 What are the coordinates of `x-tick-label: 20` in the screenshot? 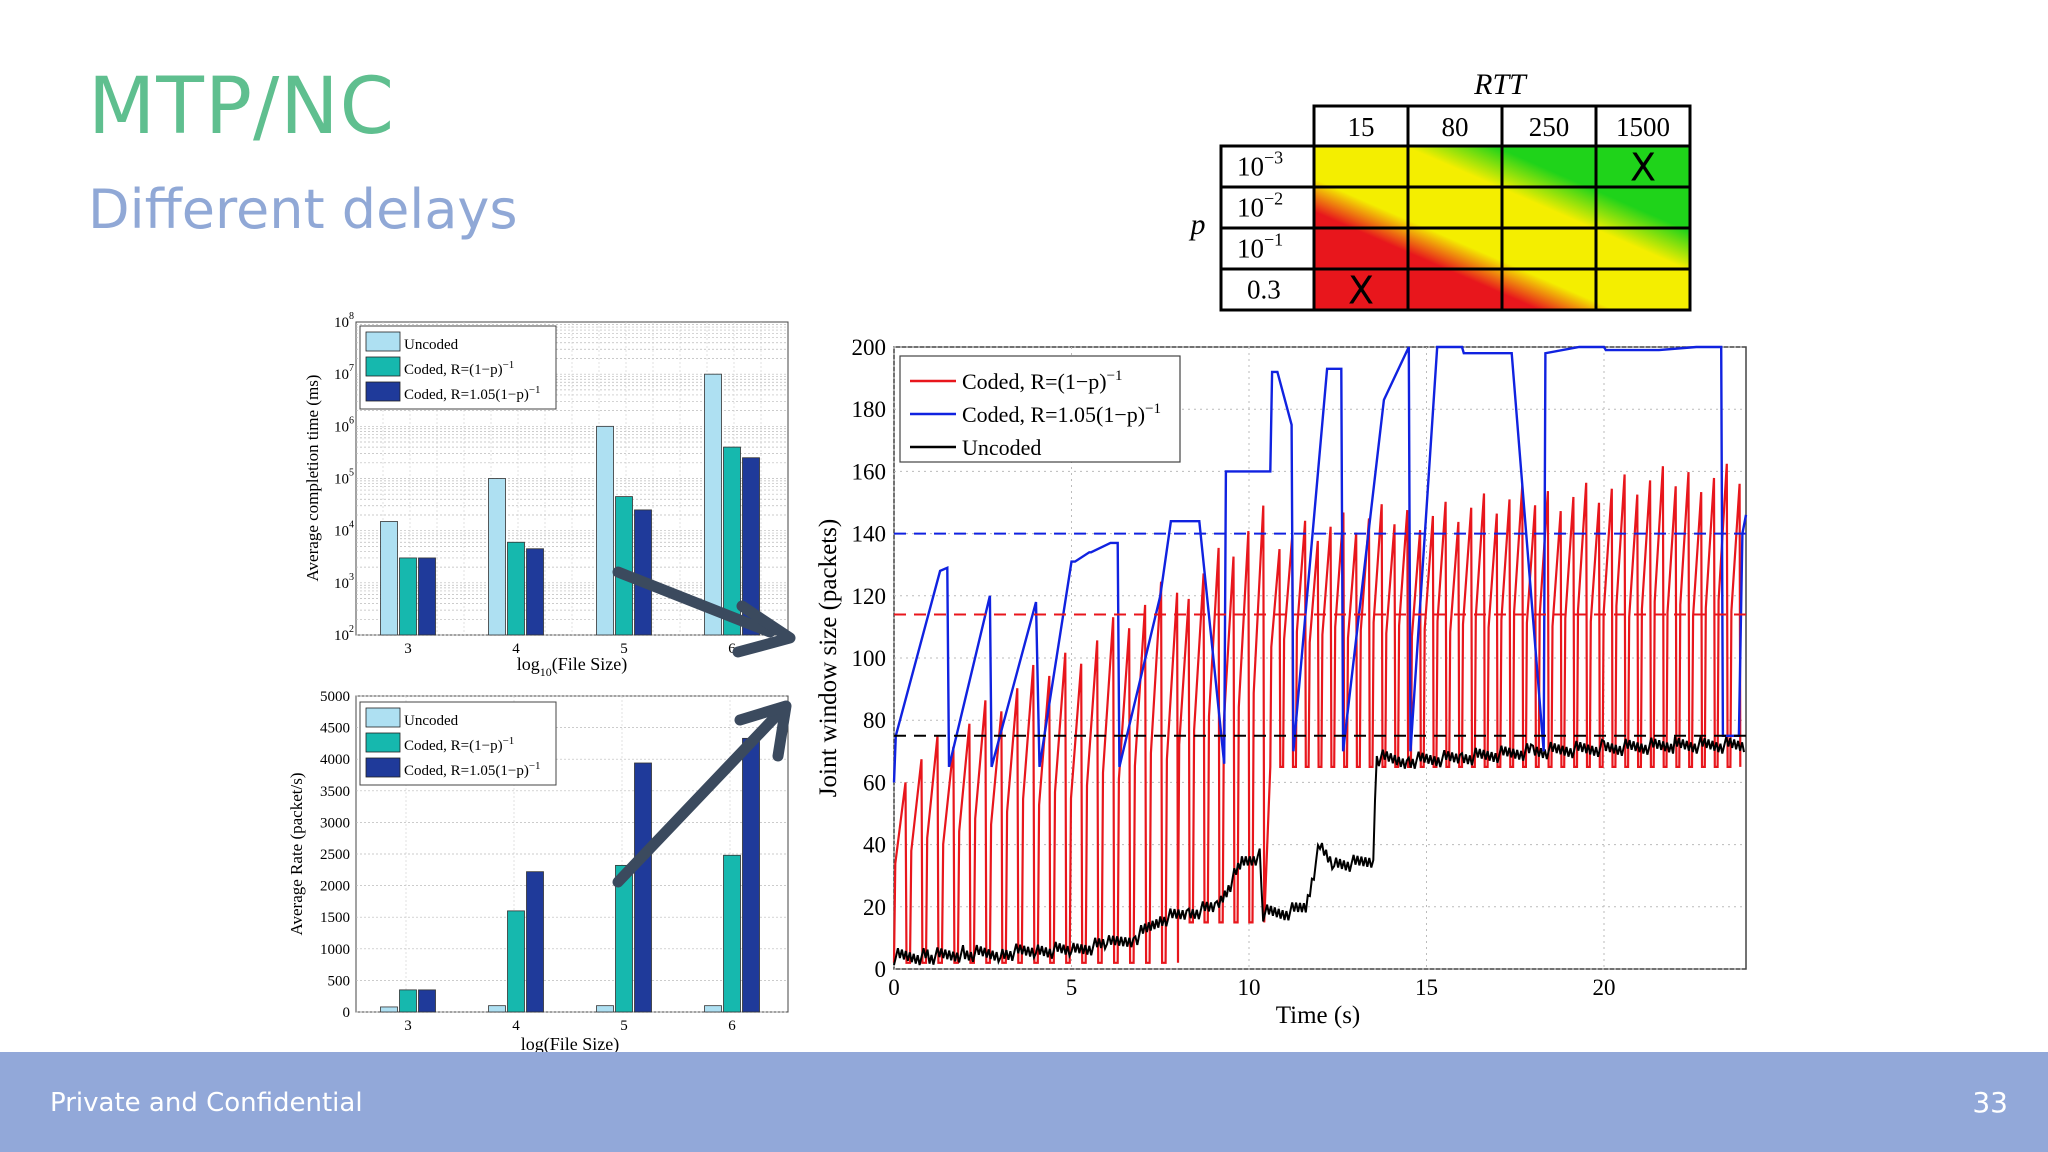 It's located at (1604, 987).